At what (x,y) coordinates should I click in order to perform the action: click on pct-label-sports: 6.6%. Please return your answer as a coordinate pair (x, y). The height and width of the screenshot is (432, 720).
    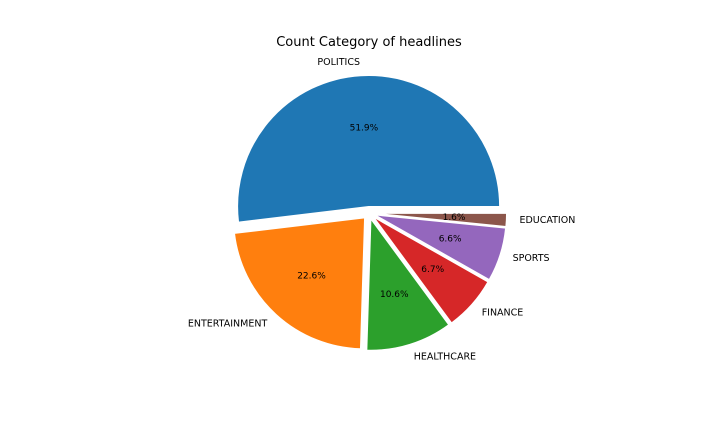
    Looking at the image, I should click on (450, 239).